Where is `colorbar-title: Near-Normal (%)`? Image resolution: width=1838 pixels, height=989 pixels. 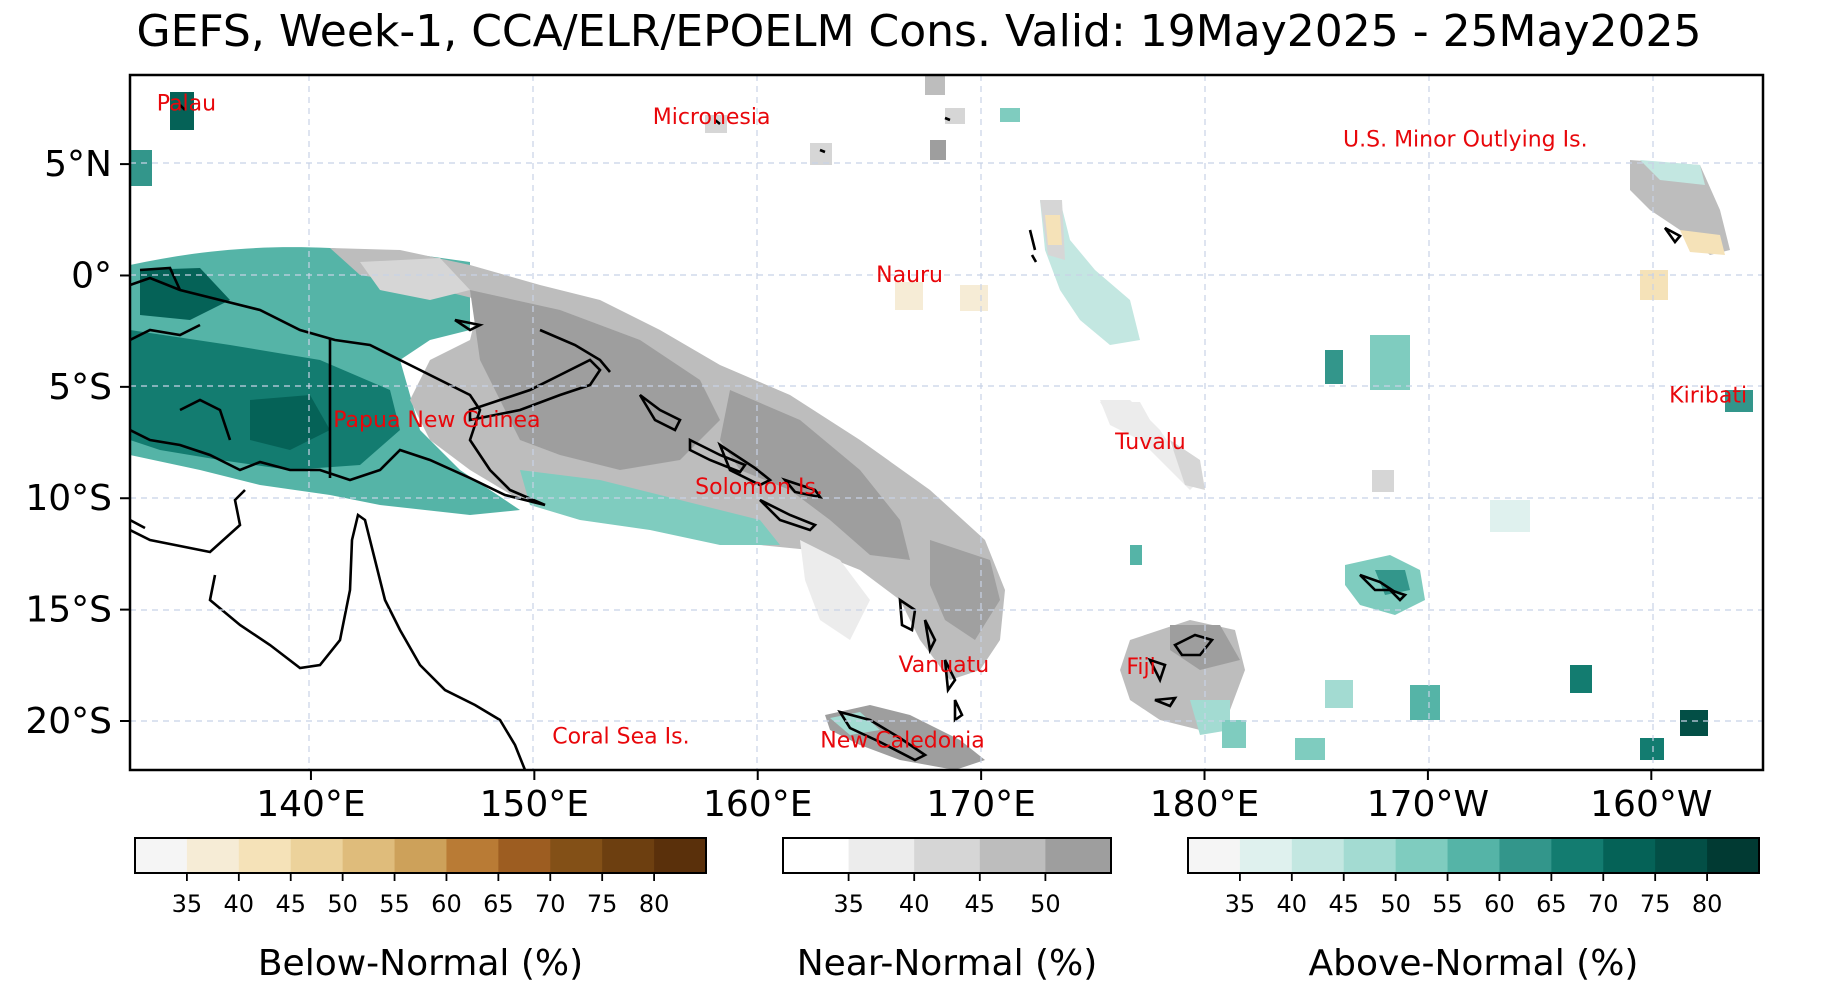
colorbar-title: Near-Normal (%) is located at coordinates (947, 963).